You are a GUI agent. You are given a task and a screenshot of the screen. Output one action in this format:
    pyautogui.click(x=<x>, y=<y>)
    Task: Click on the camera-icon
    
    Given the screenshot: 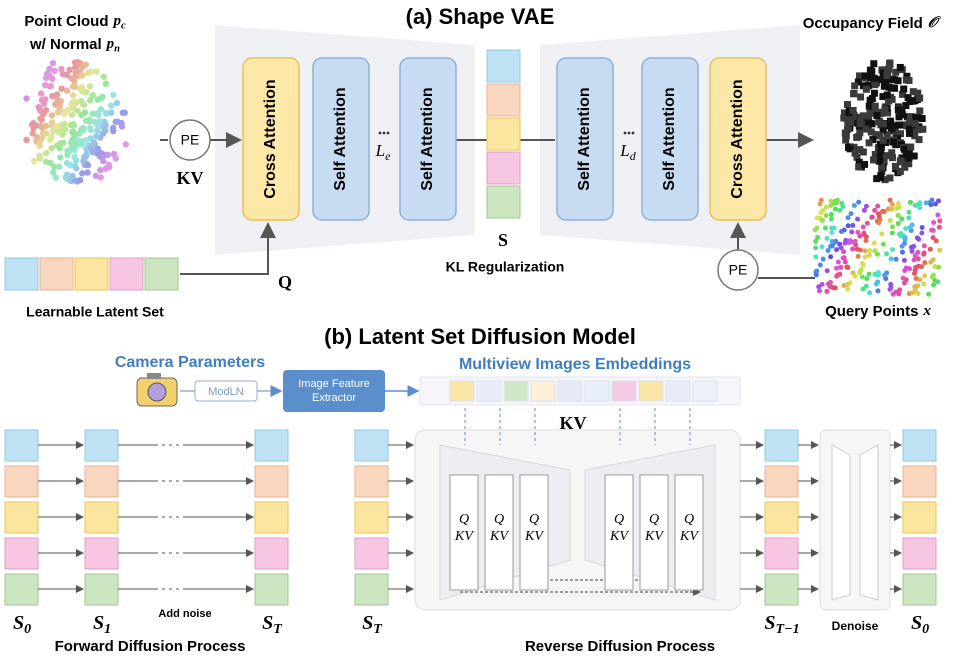 What is the action you would take?
    pyautogui.click(x=157, y=390)
    